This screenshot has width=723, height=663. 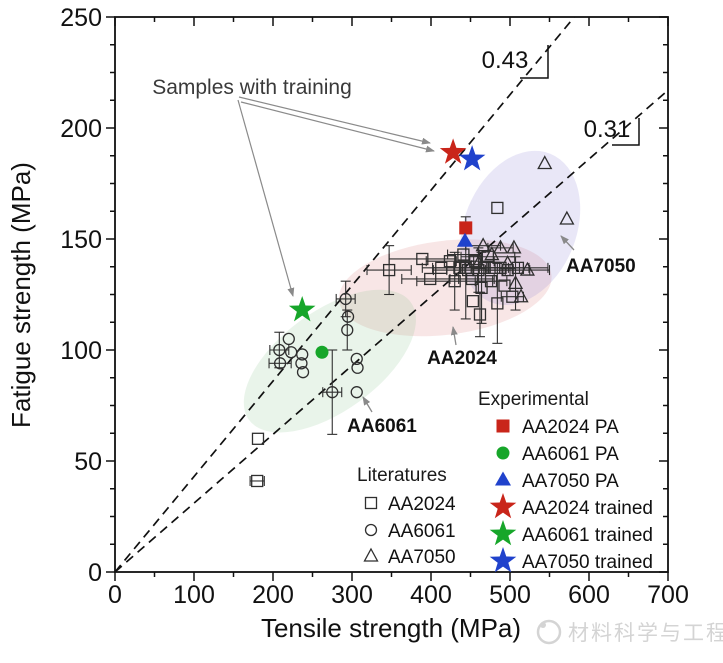 I want to click on x-tick-label: 300, so click(x=352, y=595).